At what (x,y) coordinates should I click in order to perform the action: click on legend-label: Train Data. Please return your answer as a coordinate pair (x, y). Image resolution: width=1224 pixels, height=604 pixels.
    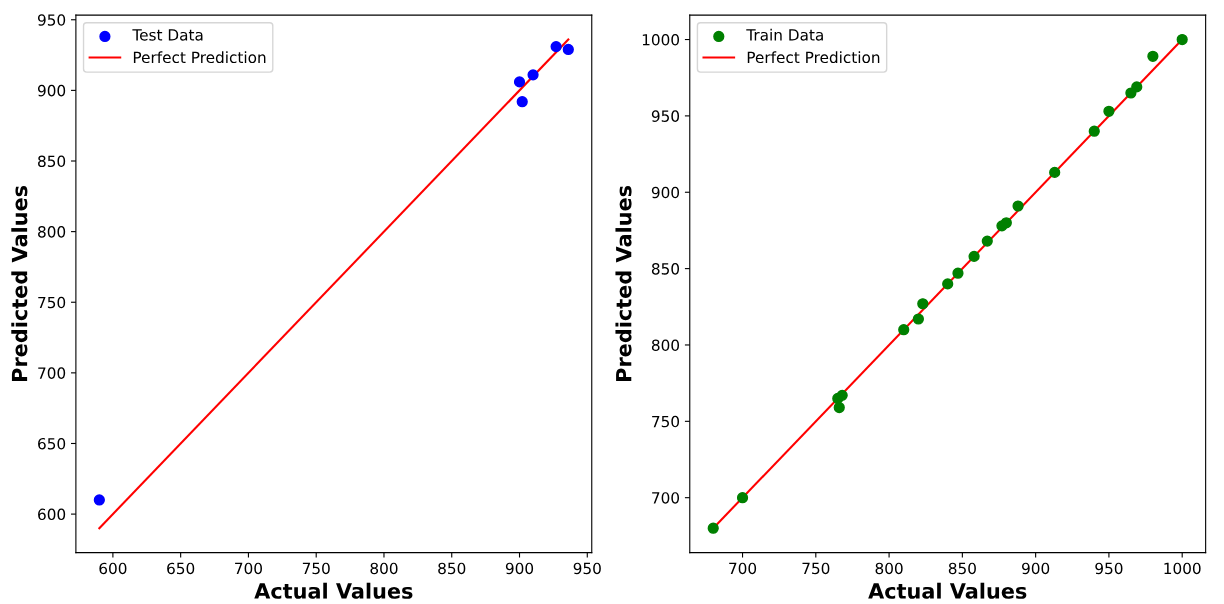
    Looking at the image, I should click on (784, 34).